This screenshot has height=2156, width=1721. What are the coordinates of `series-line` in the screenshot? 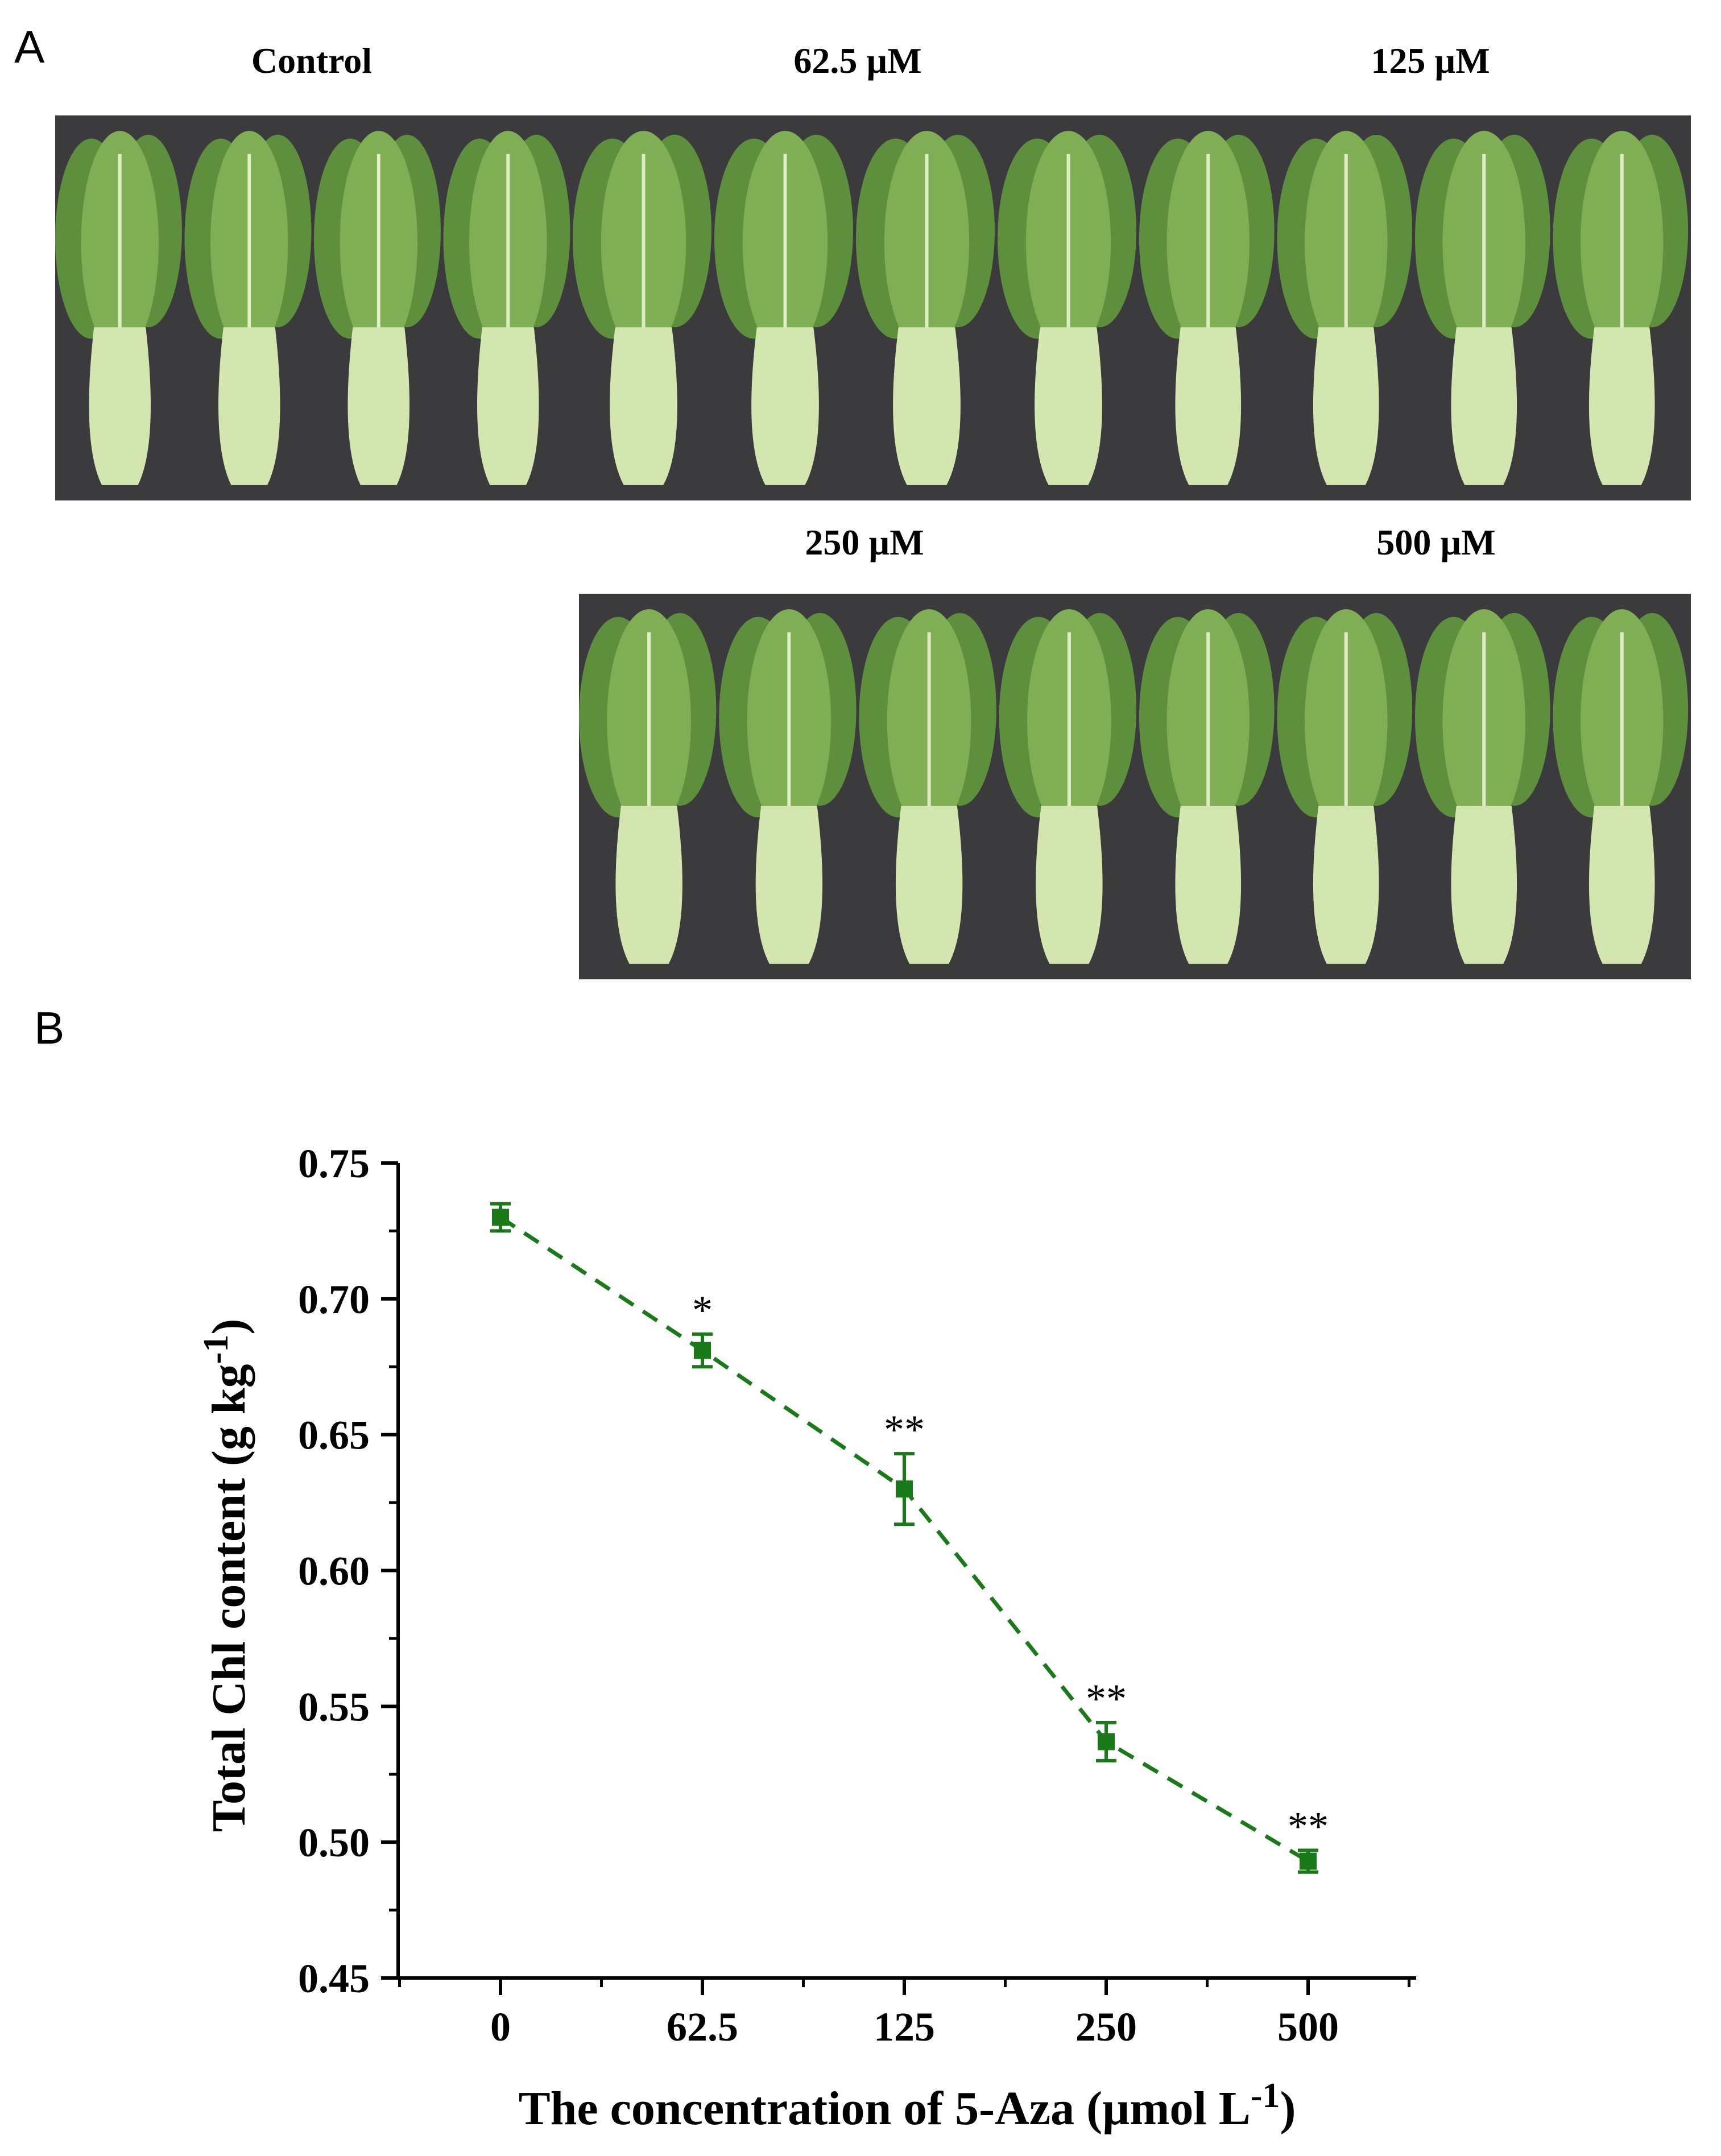 It's located at (904, 1539).